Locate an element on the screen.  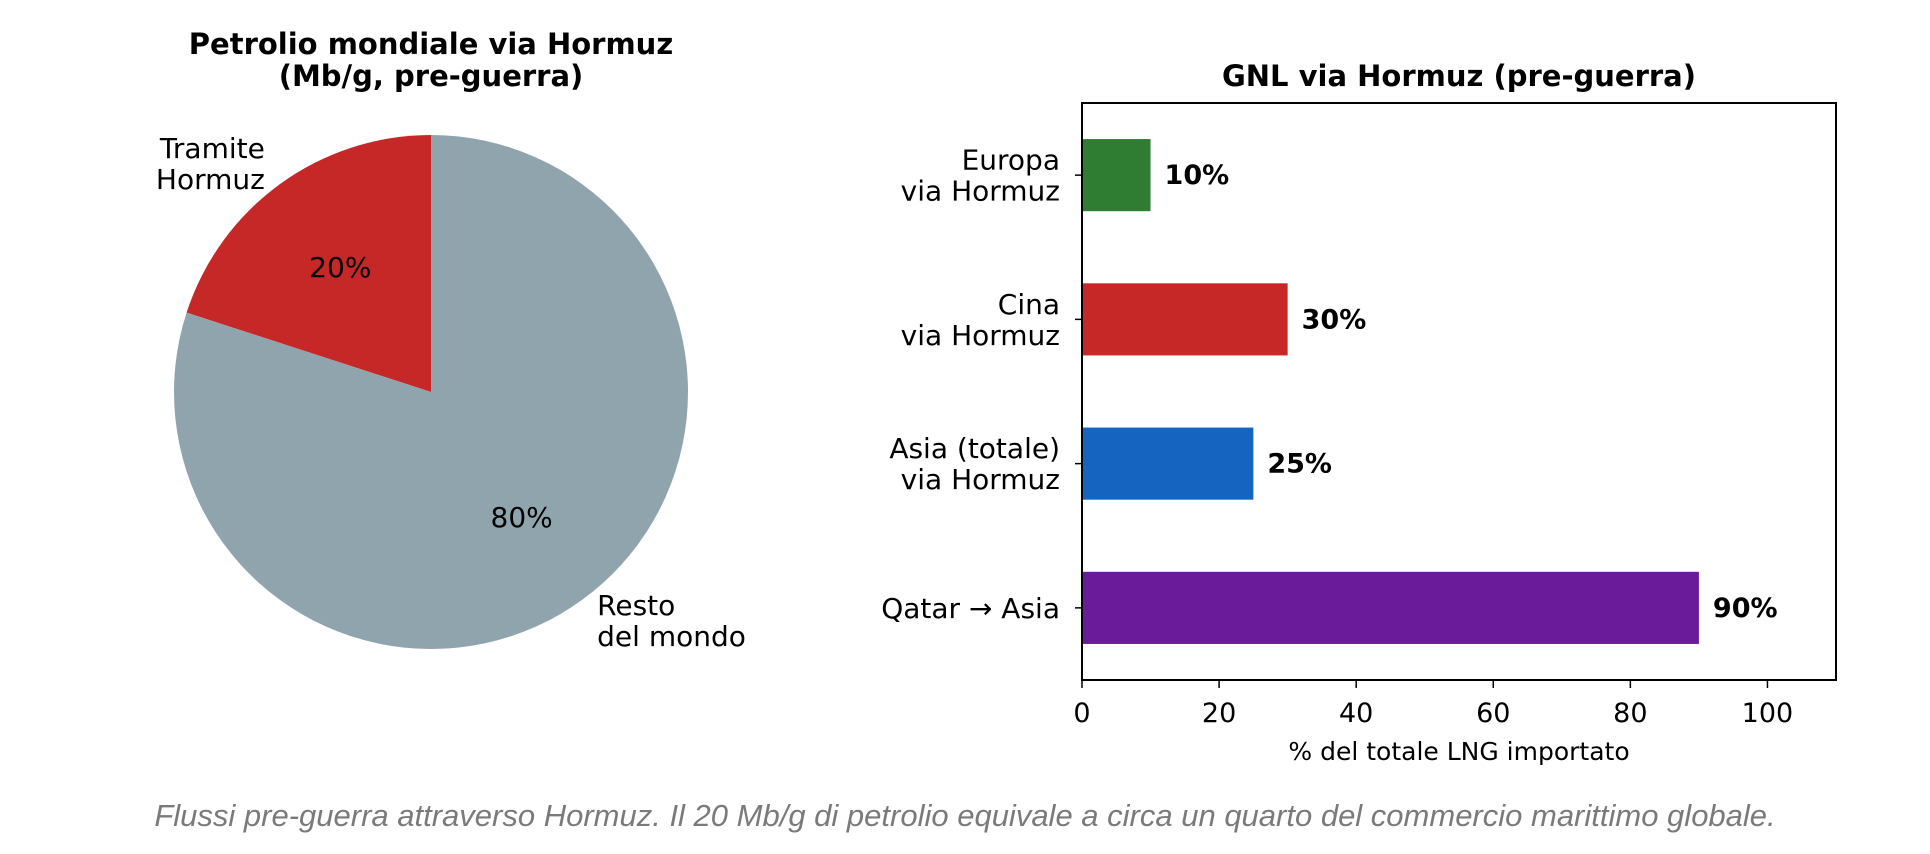
category-label-1: Cina via Hormuz is located at coordinates (980, 320).